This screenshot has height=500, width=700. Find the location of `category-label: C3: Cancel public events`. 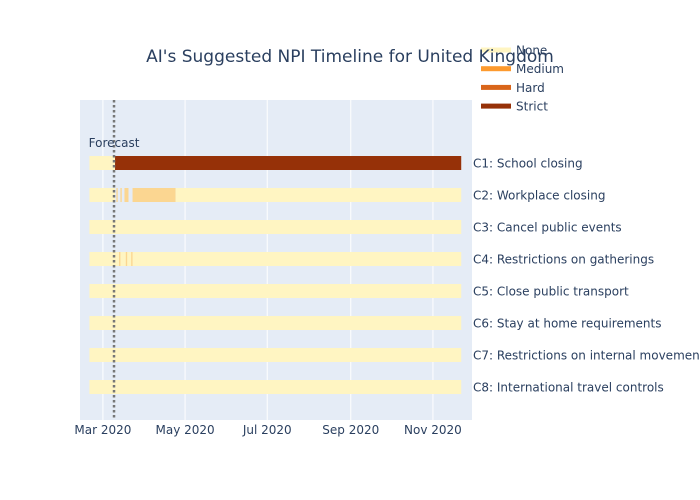

category-label: C3: Cancel public events is located at coordinates (547, 228).